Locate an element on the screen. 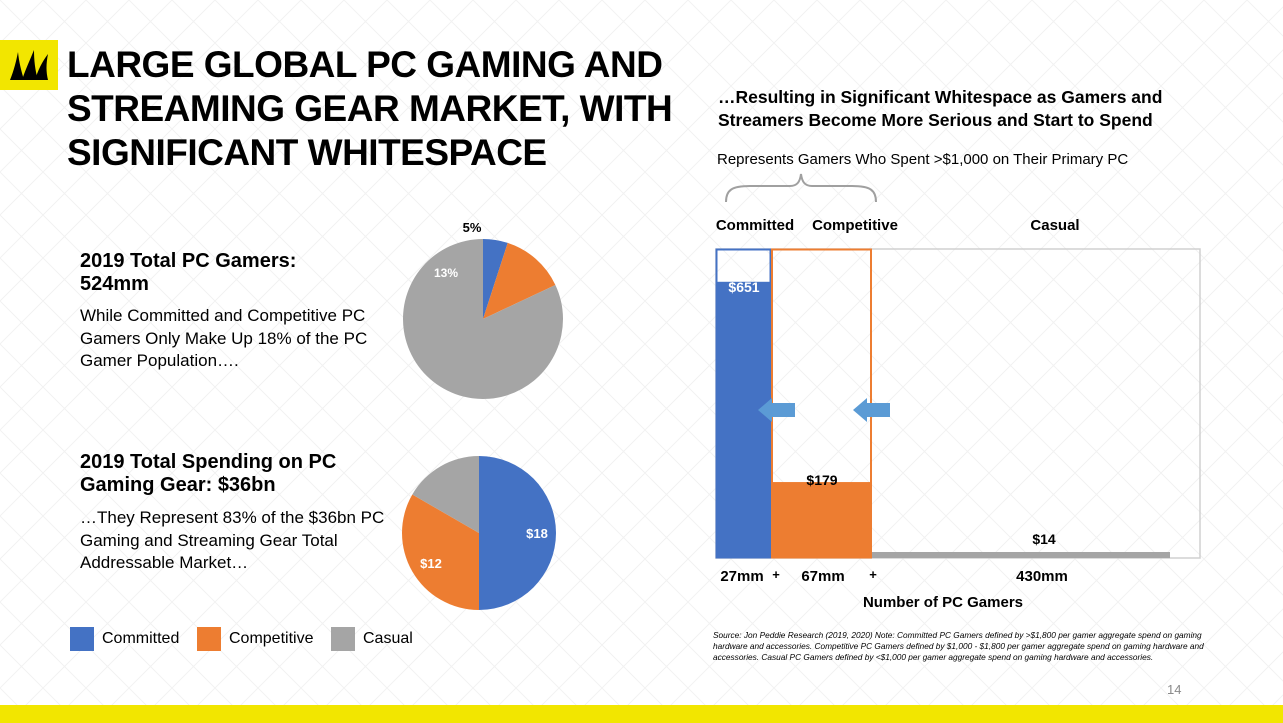 This screenshot has height=723, width=1283. legend-label: Committed is located at coordinates (141, 638).